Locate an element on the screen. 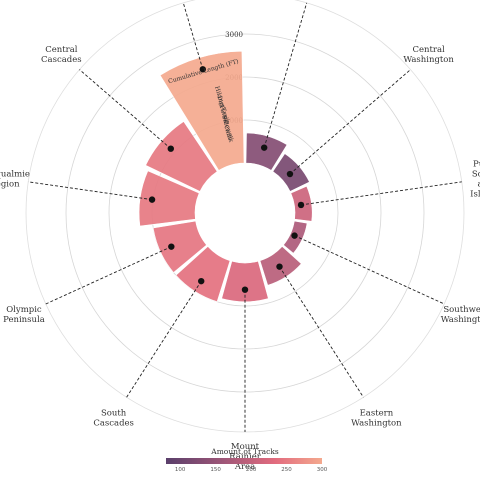  bar-olympic-peninsula is located at coordinates (180, 246).